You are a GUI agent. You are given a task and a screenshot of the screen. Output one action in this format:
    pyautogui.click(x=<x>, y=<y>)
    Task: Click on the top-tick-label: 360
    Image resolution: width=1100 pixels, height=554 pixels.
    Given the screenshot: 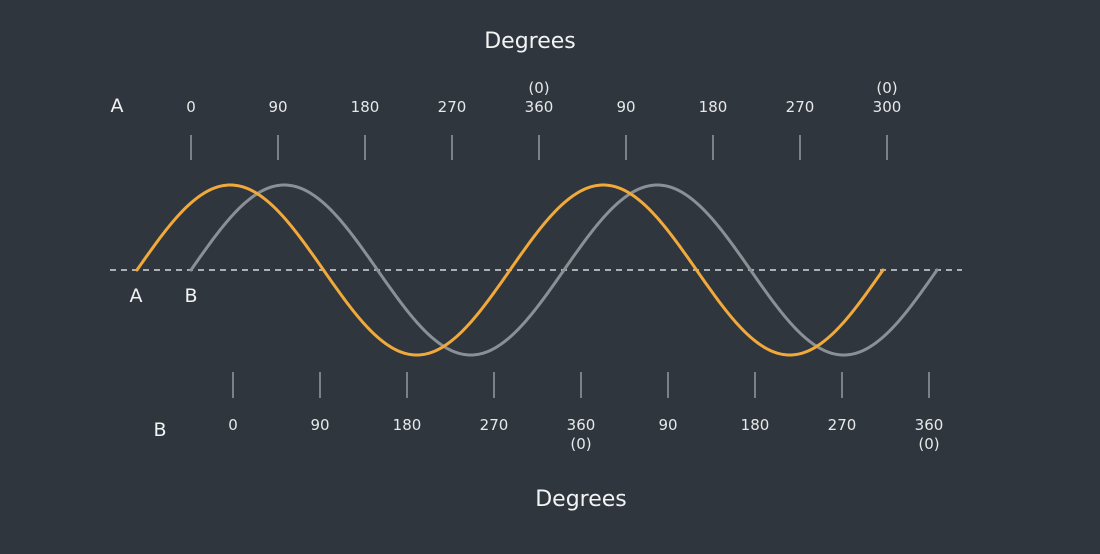 What is the action you would take?
    pyautogui.click(x=539, y=107)
    